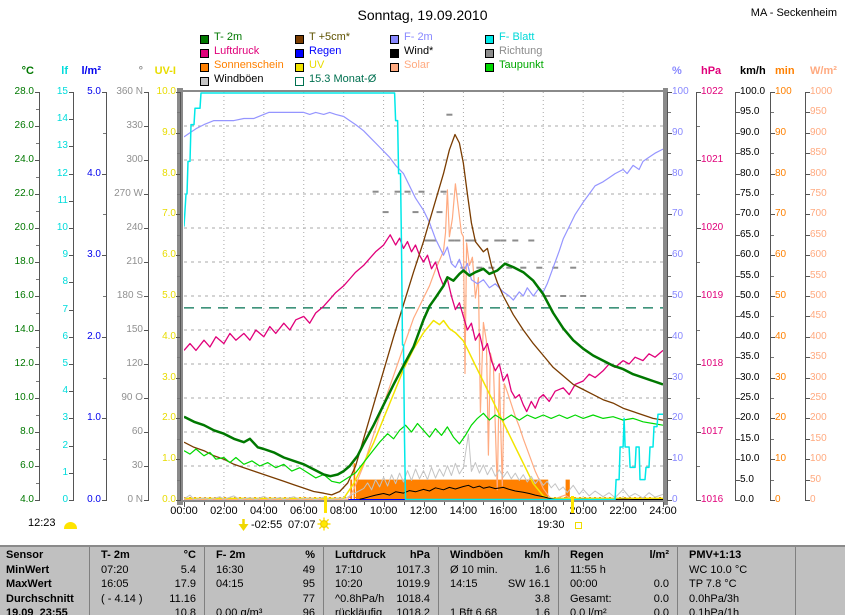 The image size is (845, 615). I want to click on legend-item-label: Wind*, so click(419, 51).